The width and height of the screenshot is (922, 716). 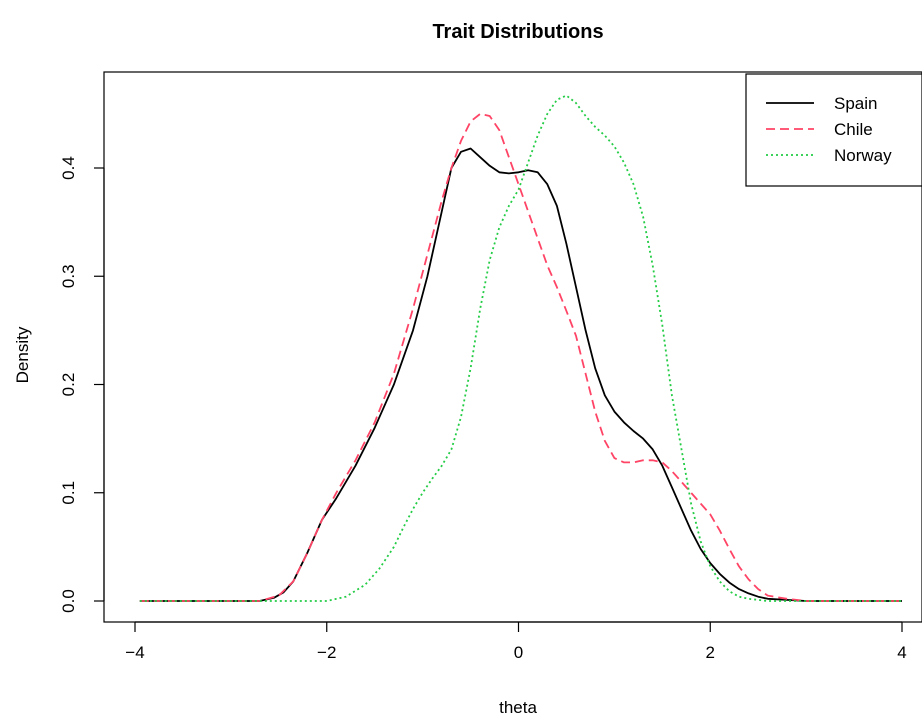 I want to click on x-tick-label: 2, so click(x=710, y=652).